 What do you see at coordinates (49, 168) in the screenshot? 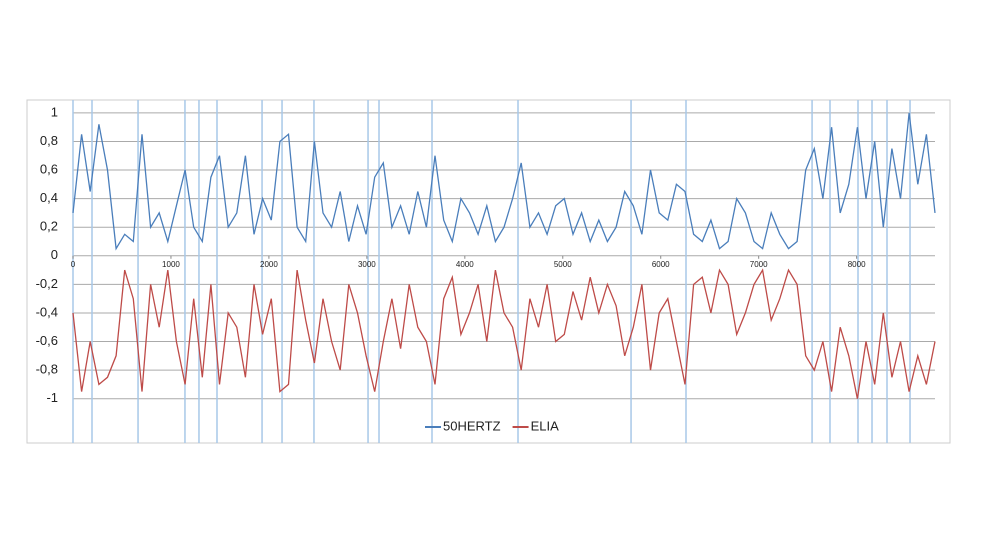
I see `y-tick-label: 0,6` at bounding box center [49, 168].